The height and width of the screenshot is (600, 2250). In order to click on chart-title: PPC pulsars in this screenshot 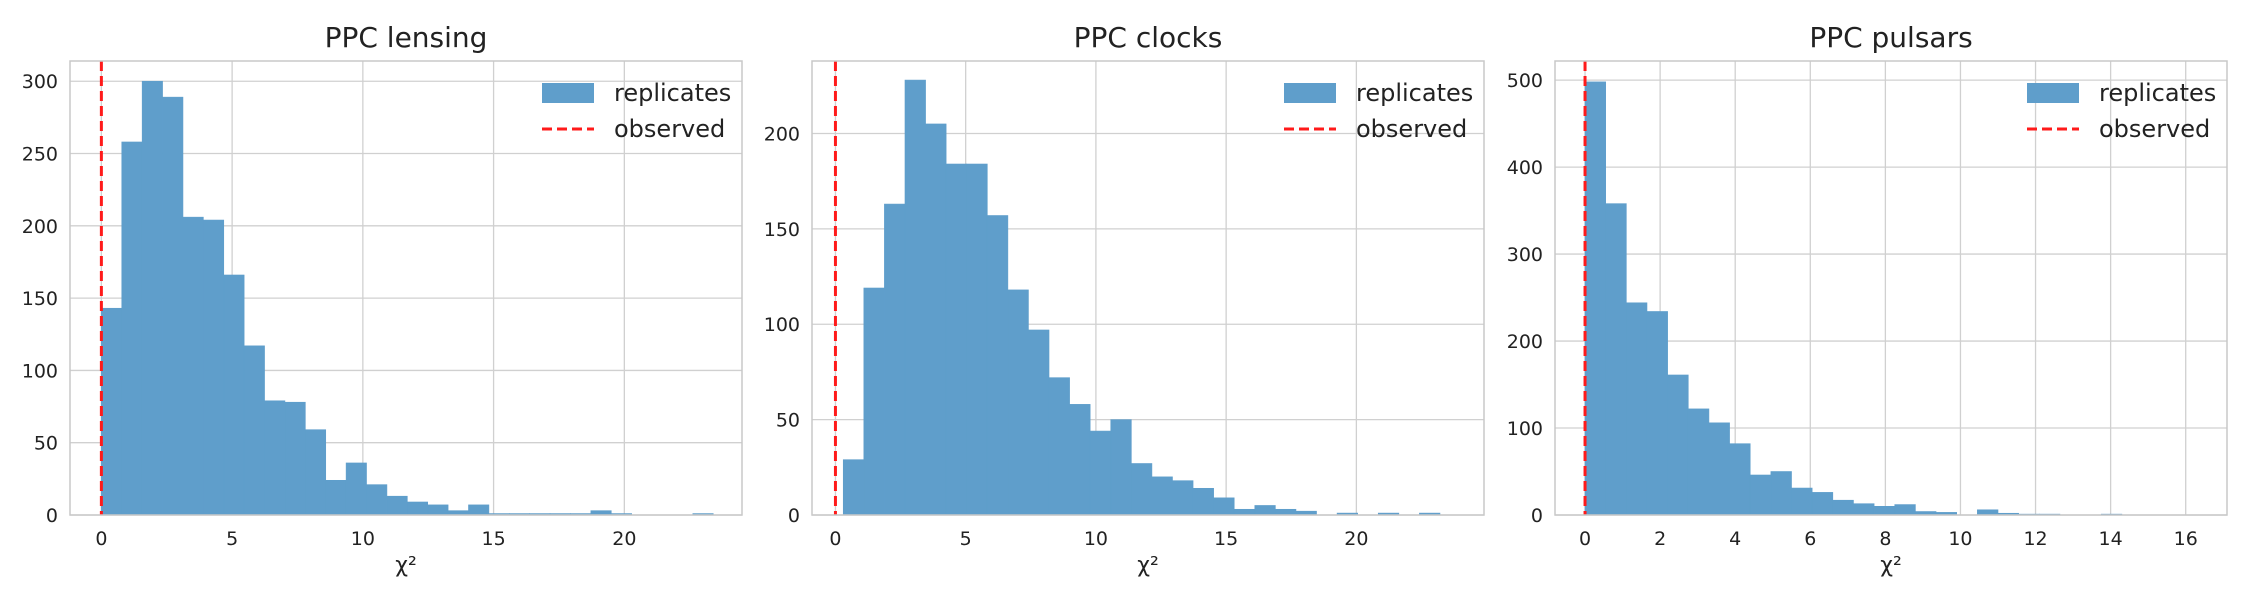, I will do `click(1890, 37)`.